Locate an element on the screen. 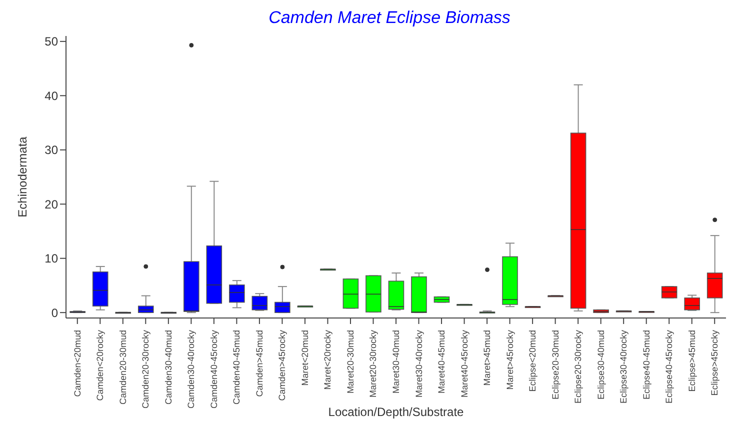 Image resolution: width=739 pixels, height=430 pixels. y-tick-label: 50 is located at coordinates (51, 41).